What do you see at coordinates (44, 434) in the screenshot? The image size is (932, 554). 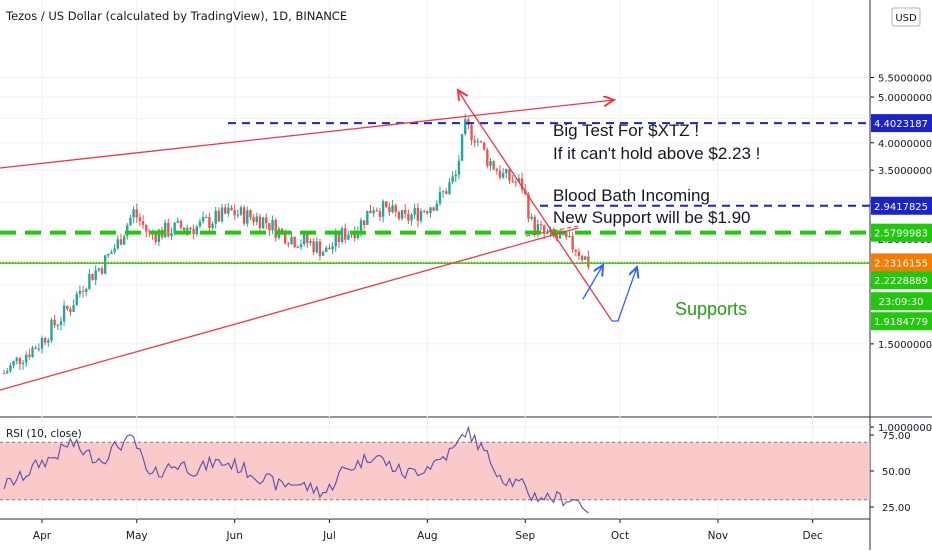 I see `rsi-label: RSI (10, close)` at bounding box center [44, 434].